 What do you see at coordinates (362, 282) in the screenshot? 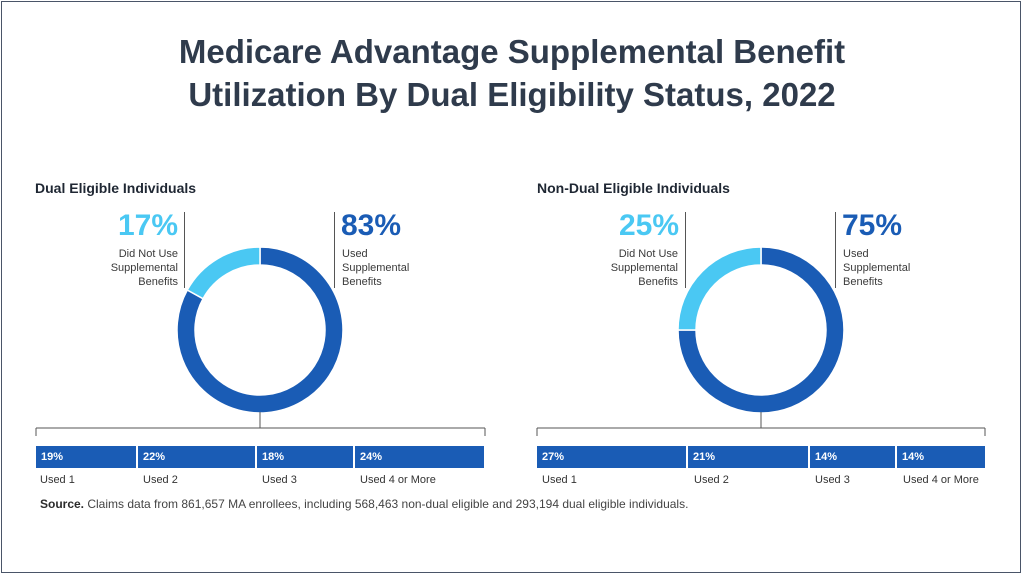
I see `dual-used-desc-line-3: Benefits` at bounding box center [362, 282].